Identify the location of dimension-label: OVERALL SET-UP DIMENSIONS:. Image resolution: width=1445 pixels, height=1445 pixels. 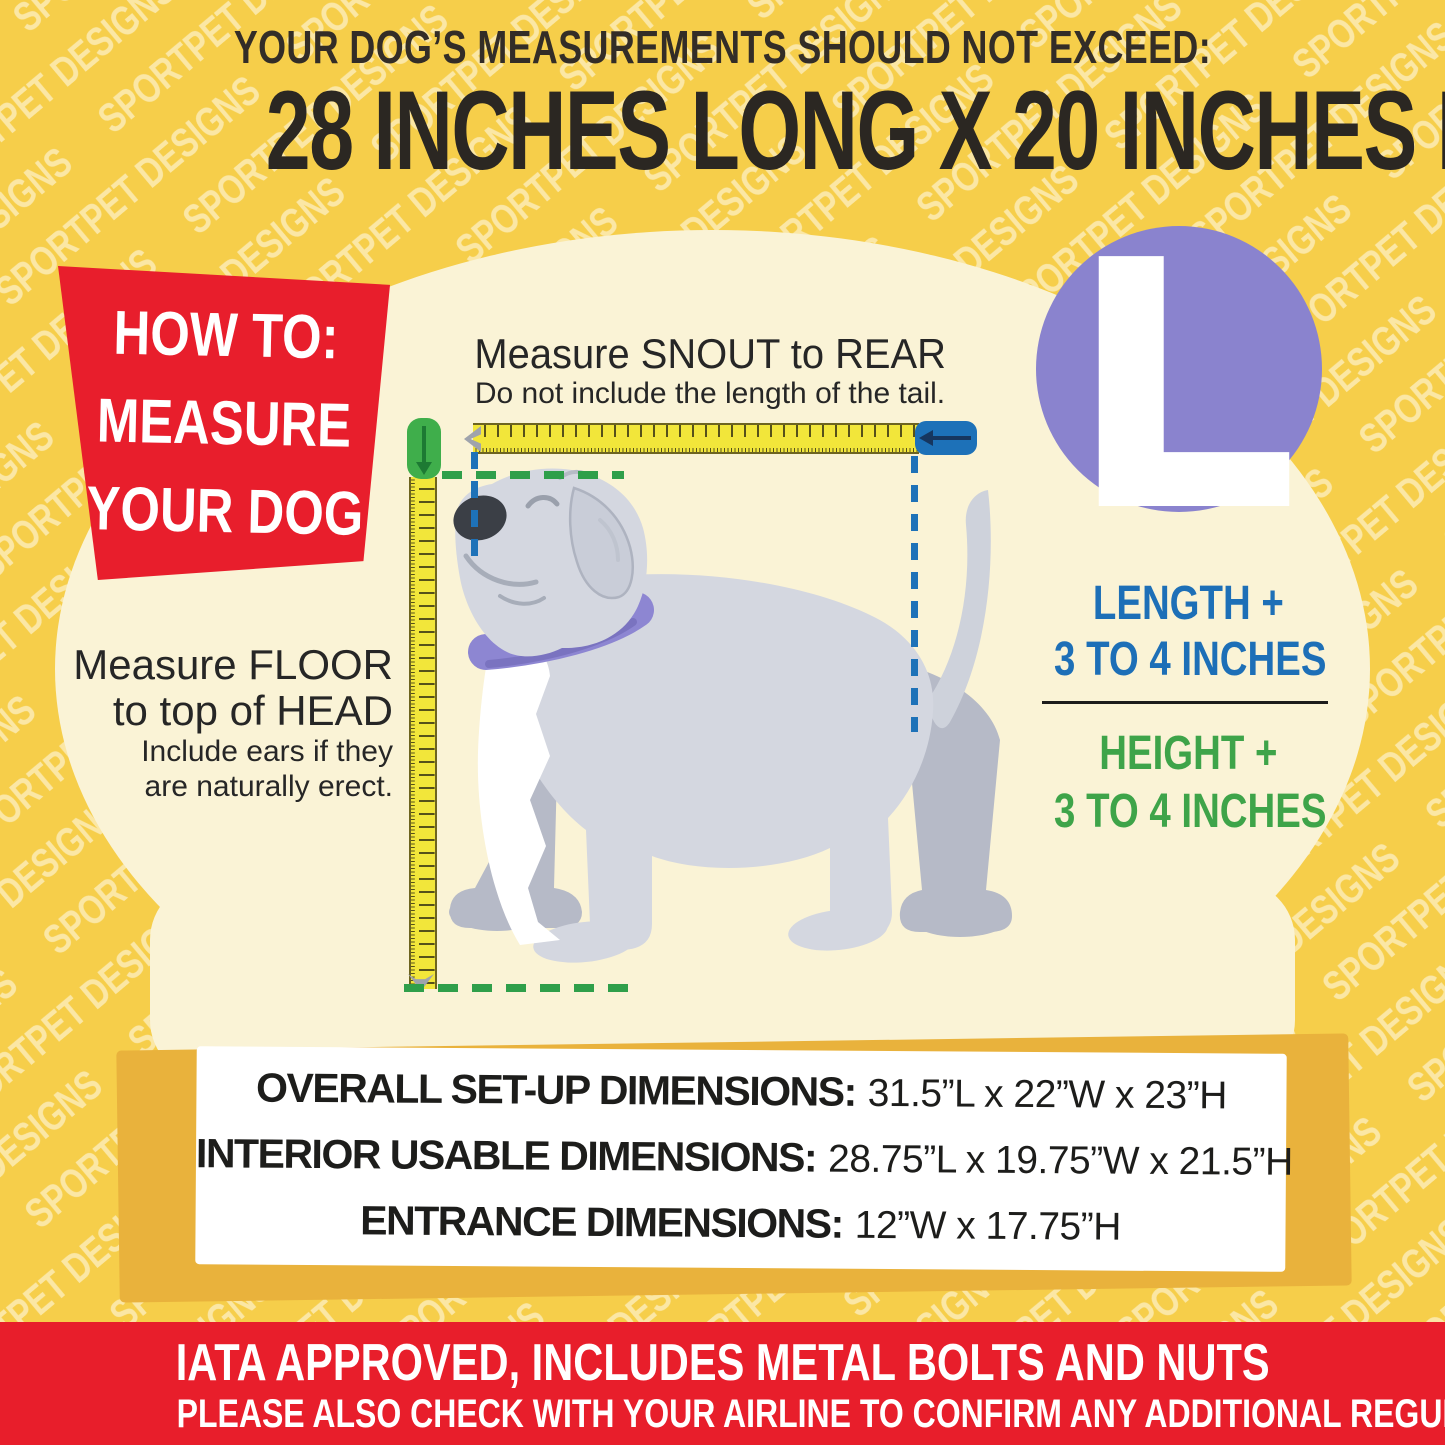
(555, 1089).